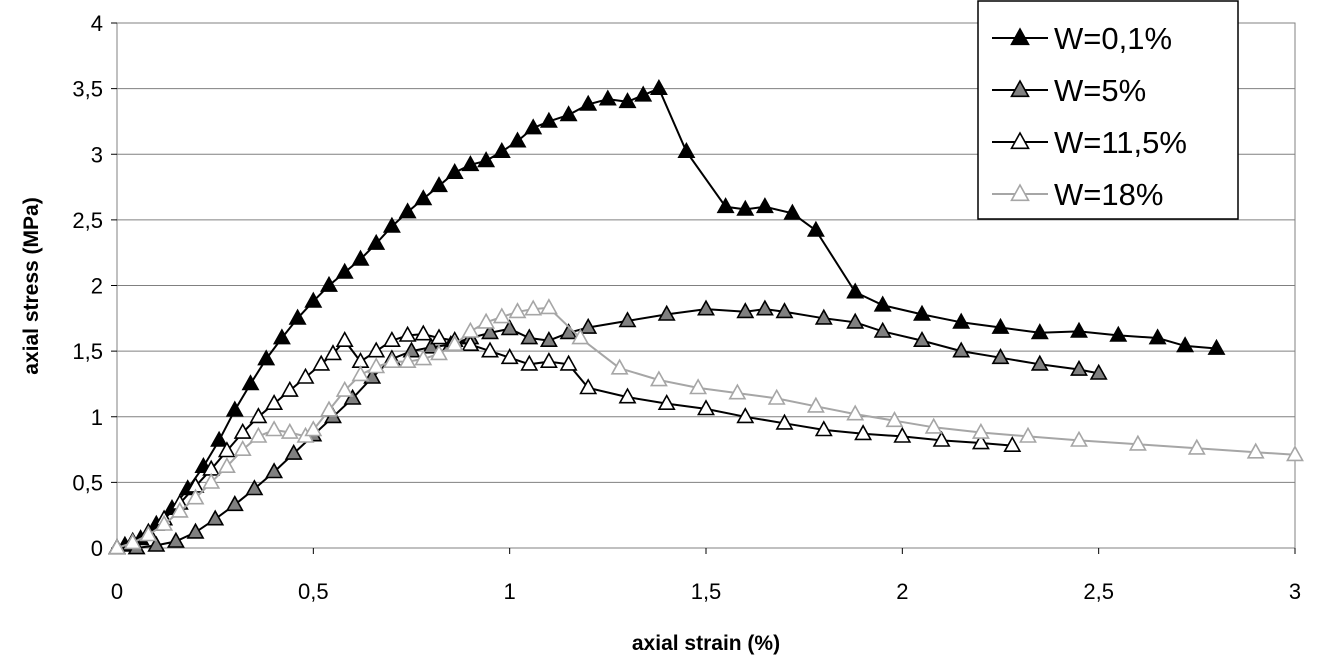 The width and height of the screenshot is (1319, 661). What do you see at coordinates (117, 591) in the screenshot?
I see `x-tick-label: 0` at bounding box center [117, 591].